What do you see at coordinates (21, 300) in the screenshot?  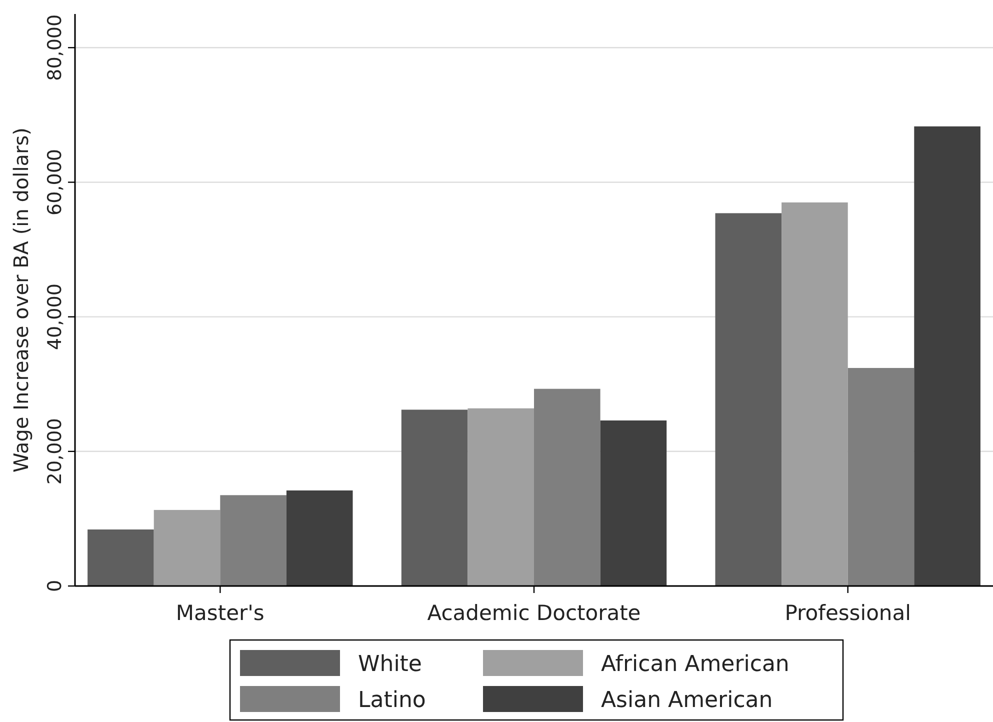 I see `y-axis-title: Wage Increase over BA (in dollars)` at bounding box center [21, 300].